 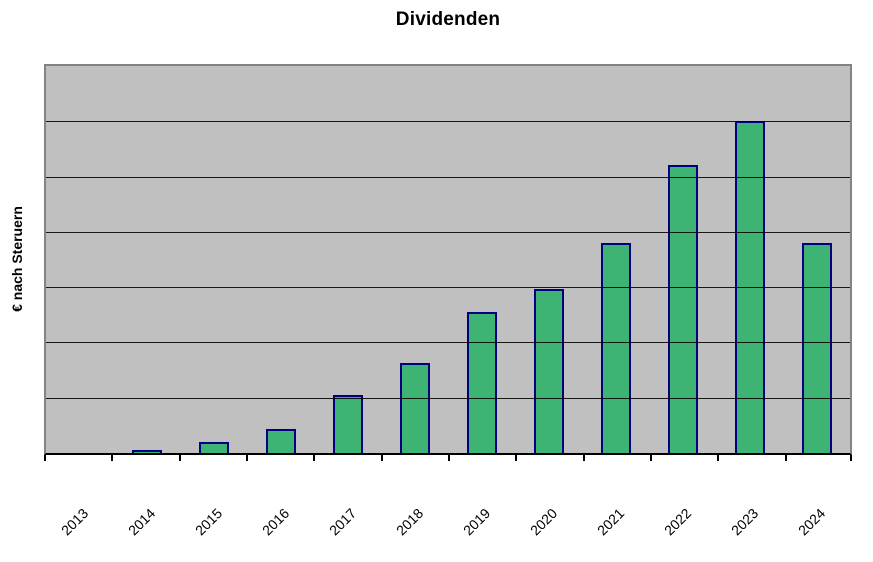 What do you see at coordinates (17, 259) in the screenshot?
I see `y-axis-label: € nach Steruern` at bounding box center [17, 259].